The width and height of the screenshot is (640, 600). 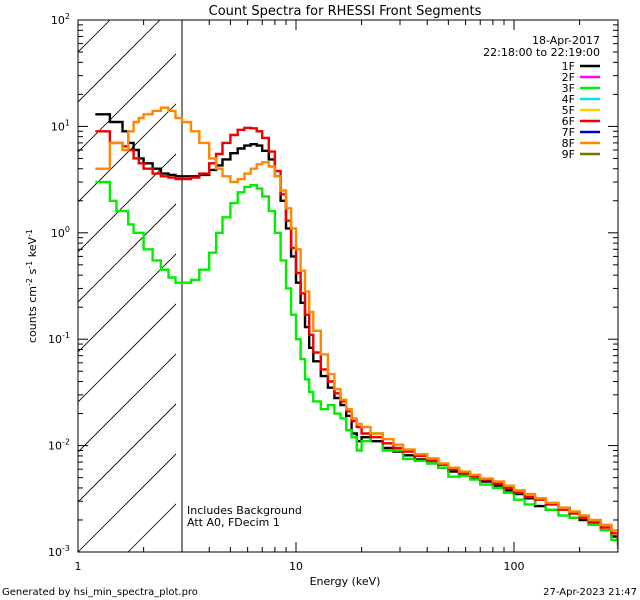 I want to click on legend-entry-6f: 6F, so click(x=581, y=121).